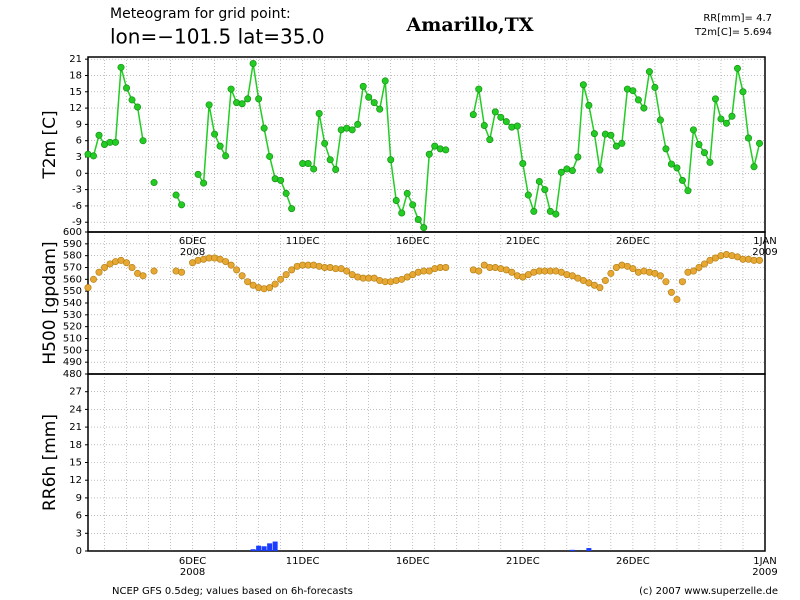  Describe the element at coordinates (470, 25) in the screenshot. I see `chart-title: Amarillo,TX` at that location.